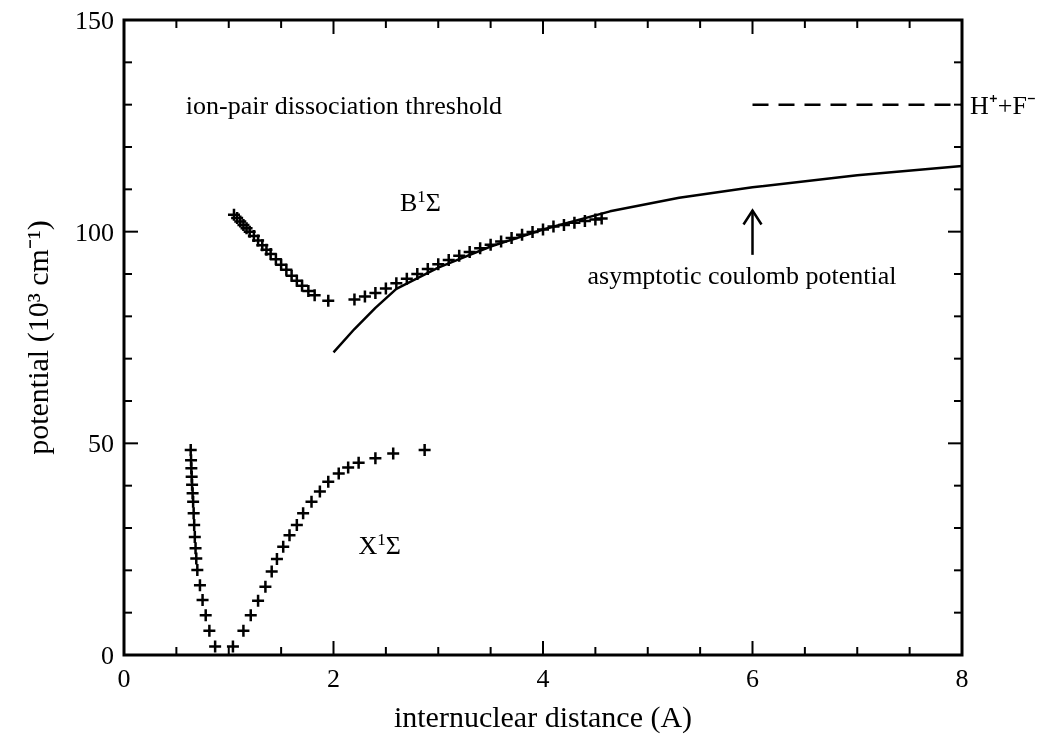 The height and width of the screenshot is (739, 1058). Describe the element at coordinates (379, 544) in the screenshot. I see `annotation: X$^{1}$Σ` at that location.